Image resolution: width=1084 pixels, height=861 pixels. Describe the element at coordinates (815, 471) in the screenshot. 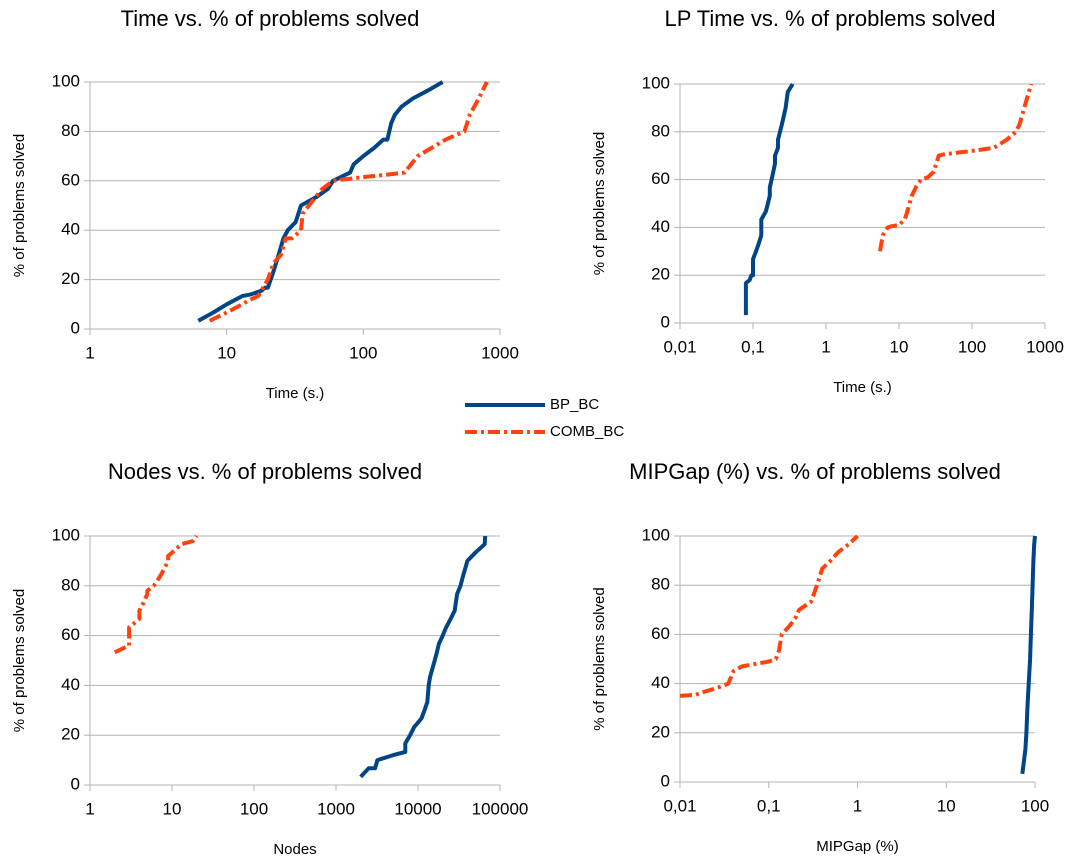

I see `chart-title: MIPGap (%) vs. % of problems solved` at that location.